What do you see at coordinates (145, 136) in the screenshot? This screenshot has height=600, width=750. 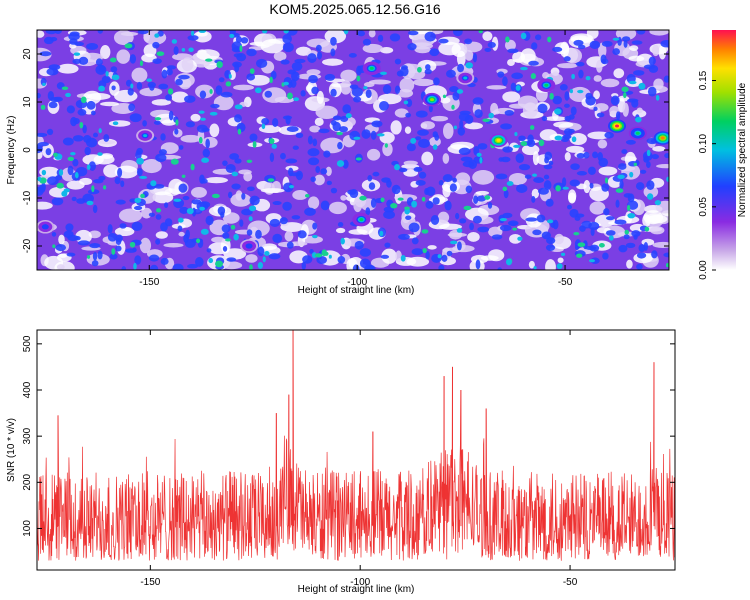 I see `heatmap-peak` at bounding box center [145, 136].